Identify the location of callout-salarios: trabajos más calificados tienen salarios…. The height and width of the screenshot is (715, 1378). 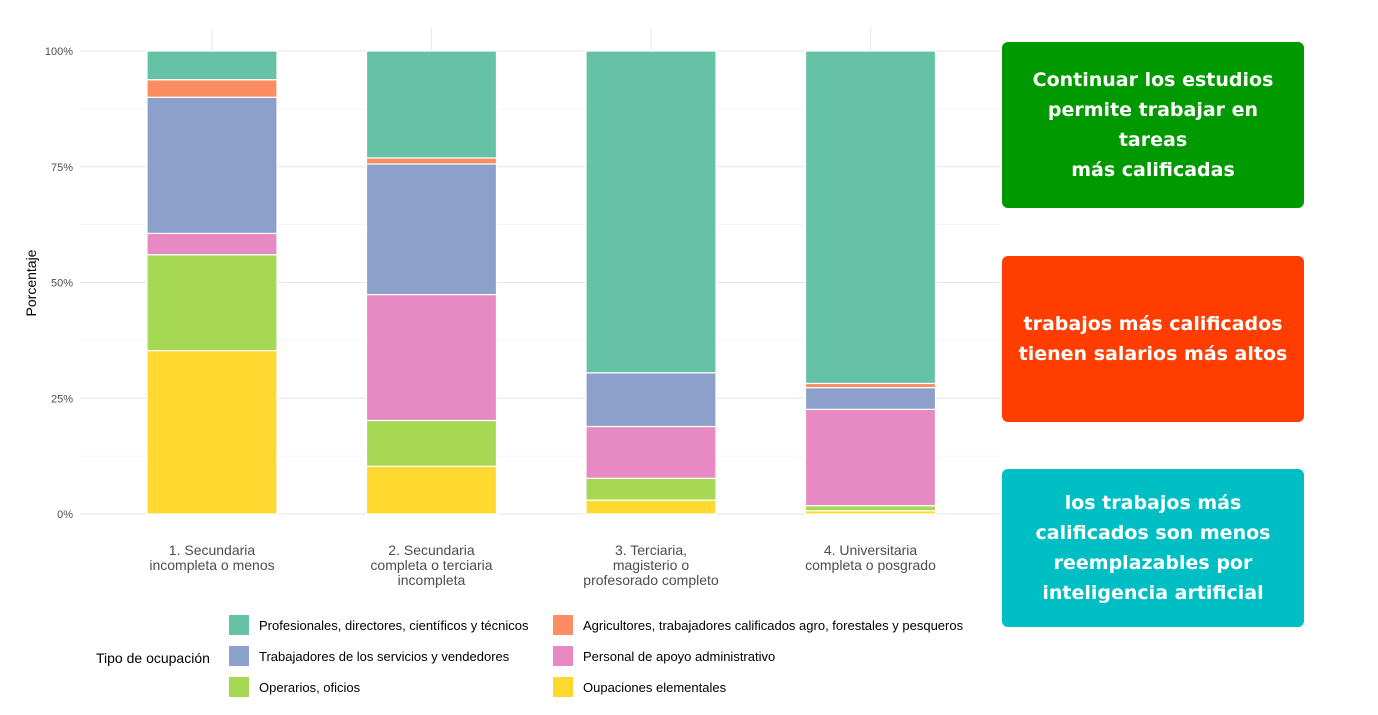
(1153, 339).